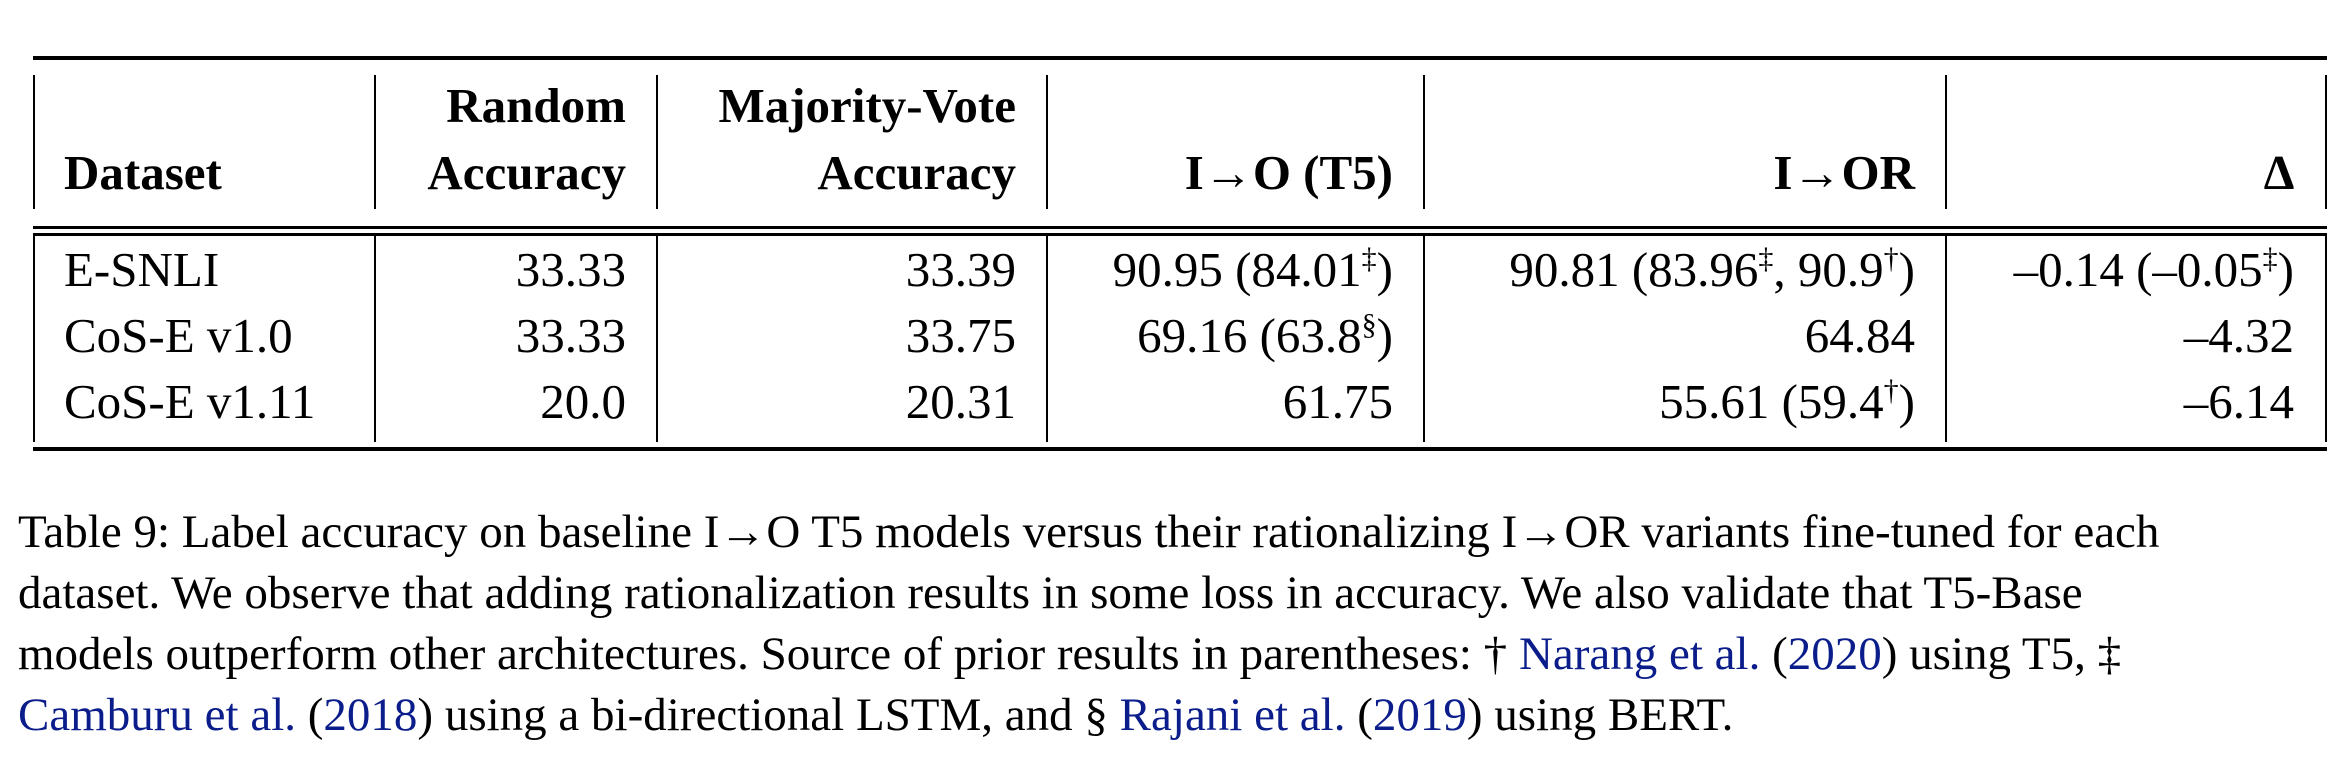 The height and width of the screenshot is (758, 2344). Describe the element at coordinates (1232, 715) in the screenshot. I see `cite-rajani-link: Rajani et al.` at that location.